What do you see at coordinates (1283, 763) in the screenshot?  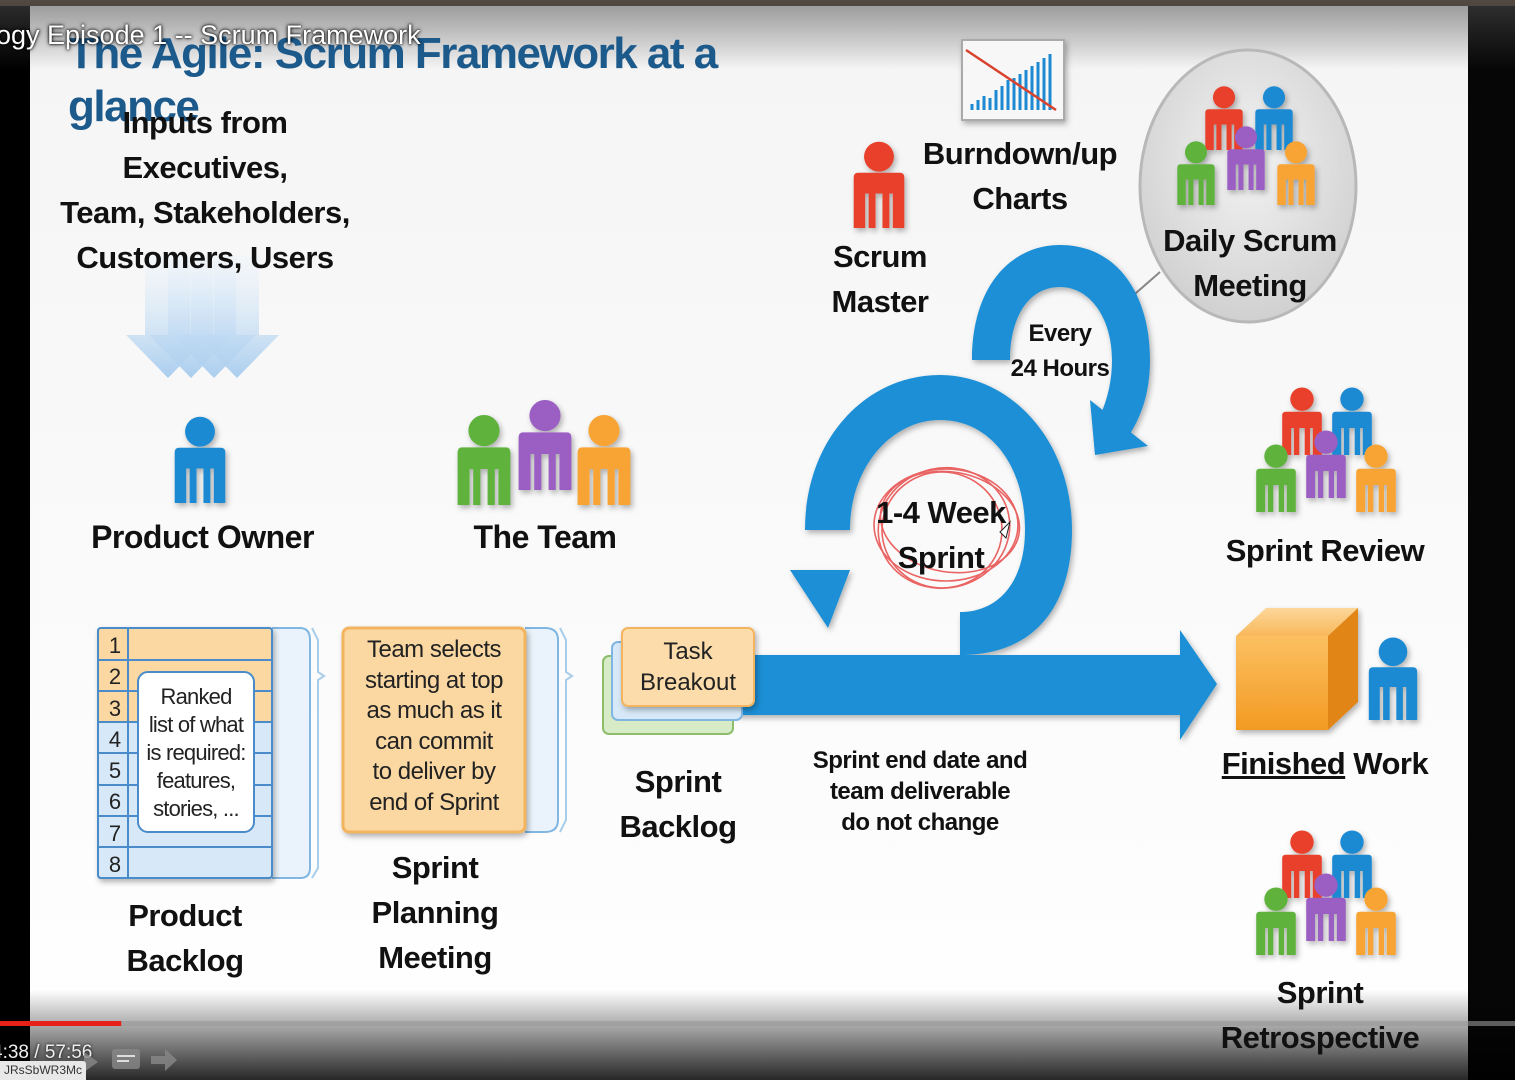 I see `finished-work-label-underlined: Finished` at bounding box center [1283, 763].